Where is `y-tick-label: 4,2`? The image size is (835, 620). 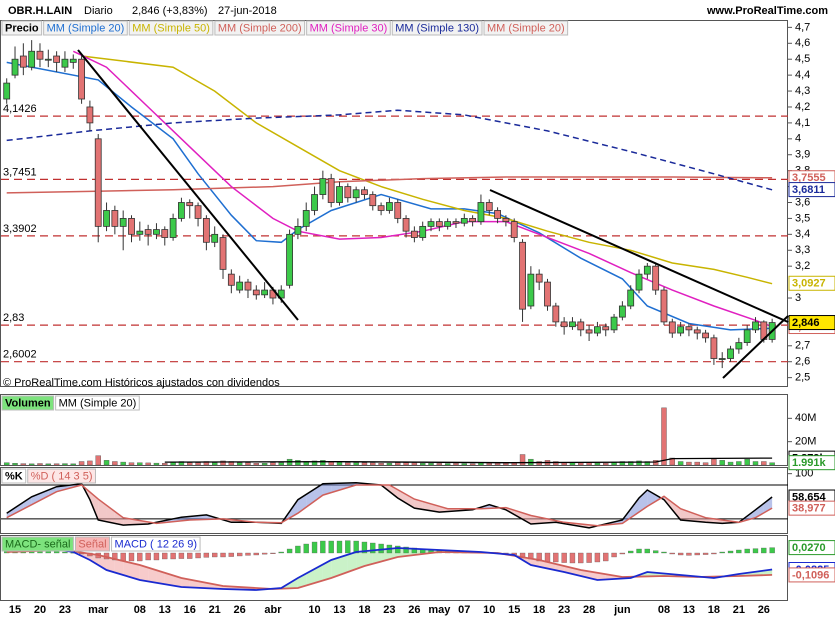
y-tick-label: 4,2 is located at coordinates (802, 107).